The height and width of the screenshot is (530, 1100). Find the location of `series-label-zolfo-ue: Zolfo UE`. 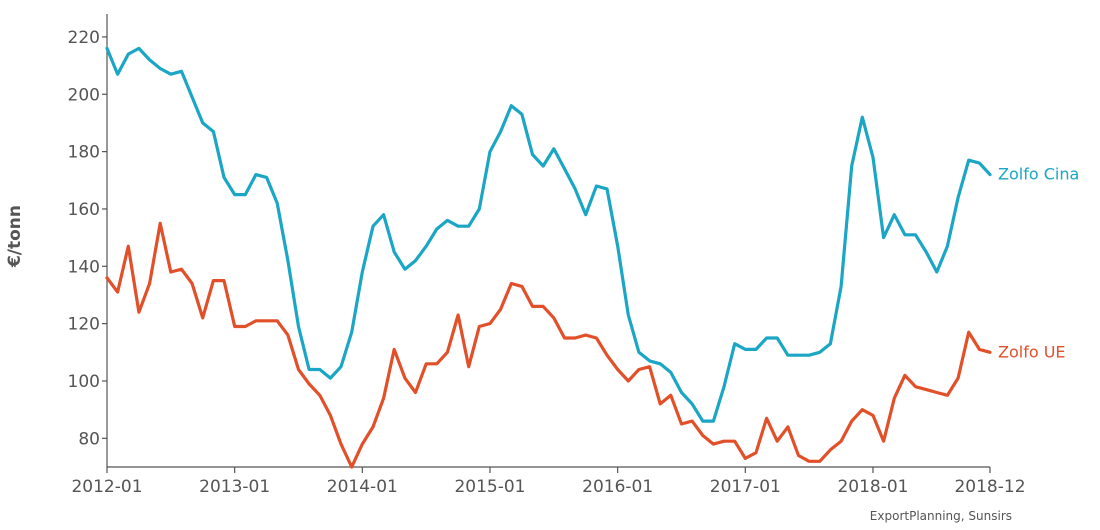

series-label-zolfo-ue: Zolfo UE is located at coordinates (1032, 351).